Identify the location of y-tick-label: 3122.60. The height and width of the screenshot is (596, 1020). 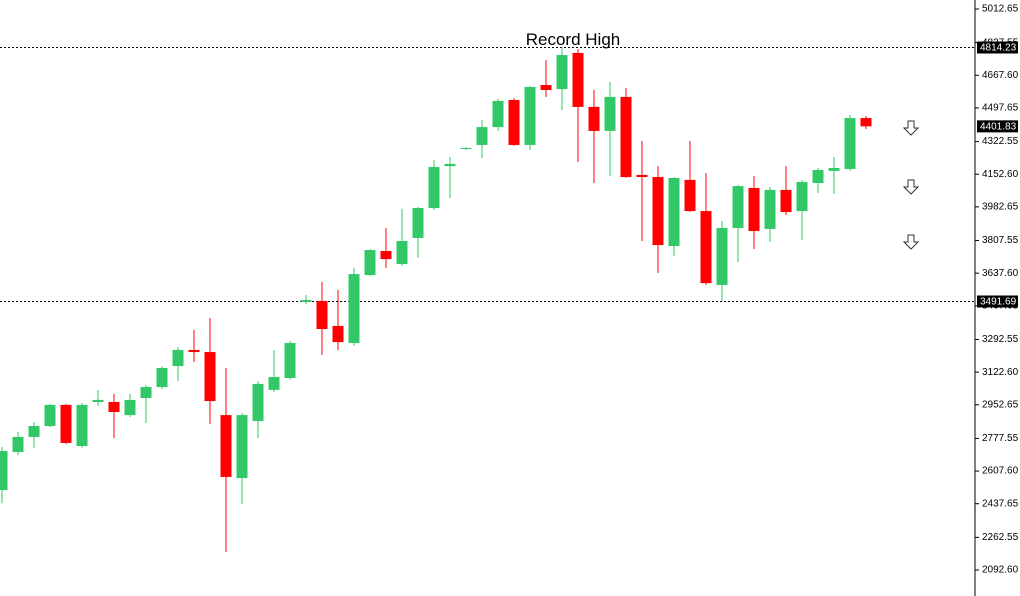
(1000, 372).